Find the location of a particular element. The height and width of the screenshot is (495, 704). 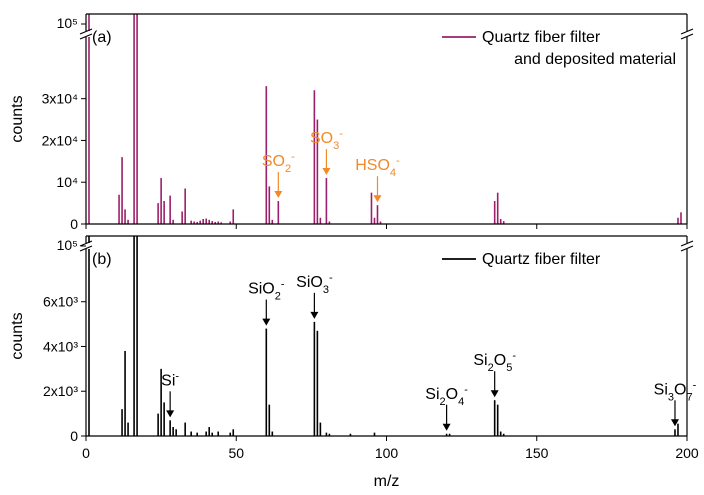

ion-label: SiO2- is located at coordinates (266, 291).